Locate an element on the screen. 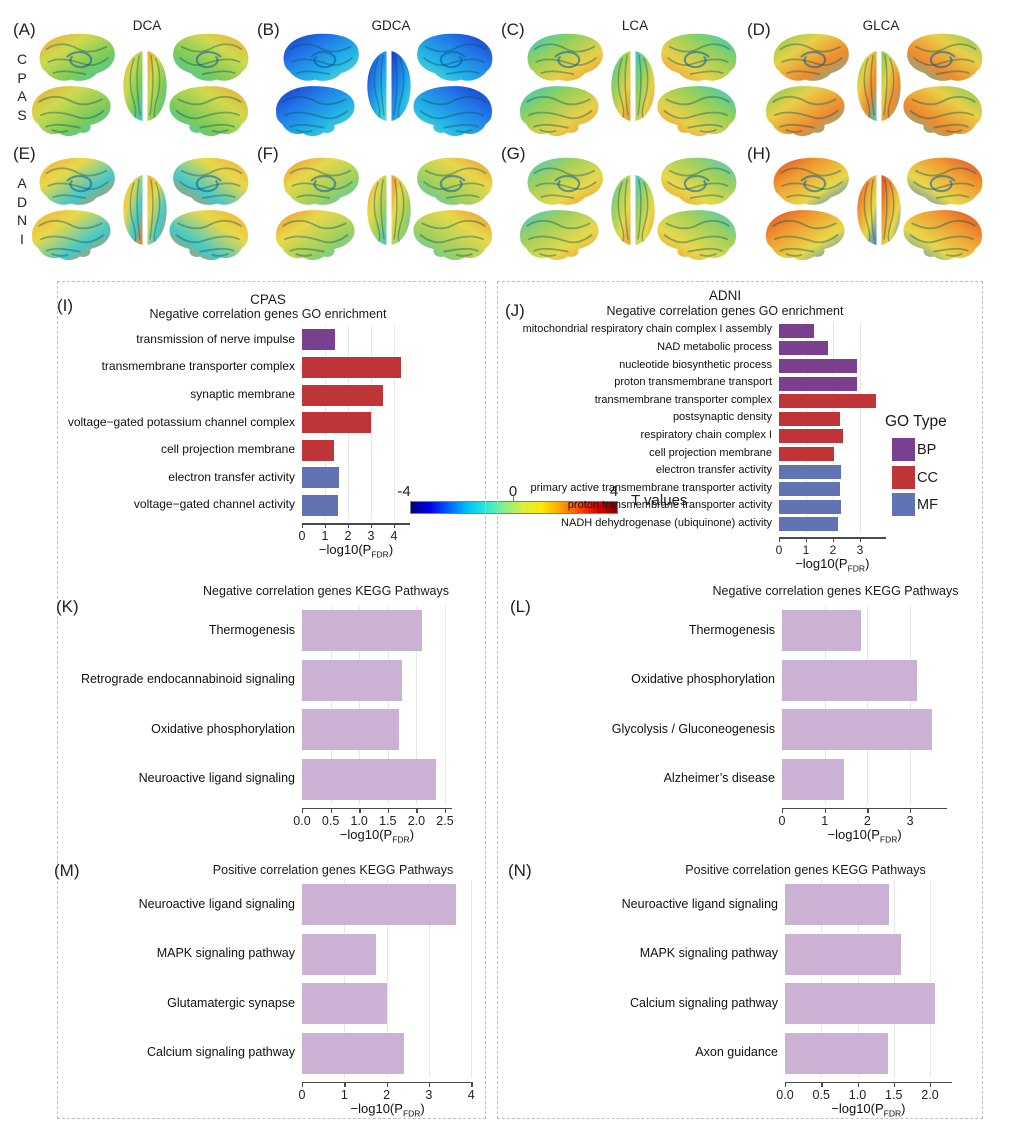 This screenshot has width=1015, height=1133. brain-panel-h: (H) is located at coordinates (868, 204).